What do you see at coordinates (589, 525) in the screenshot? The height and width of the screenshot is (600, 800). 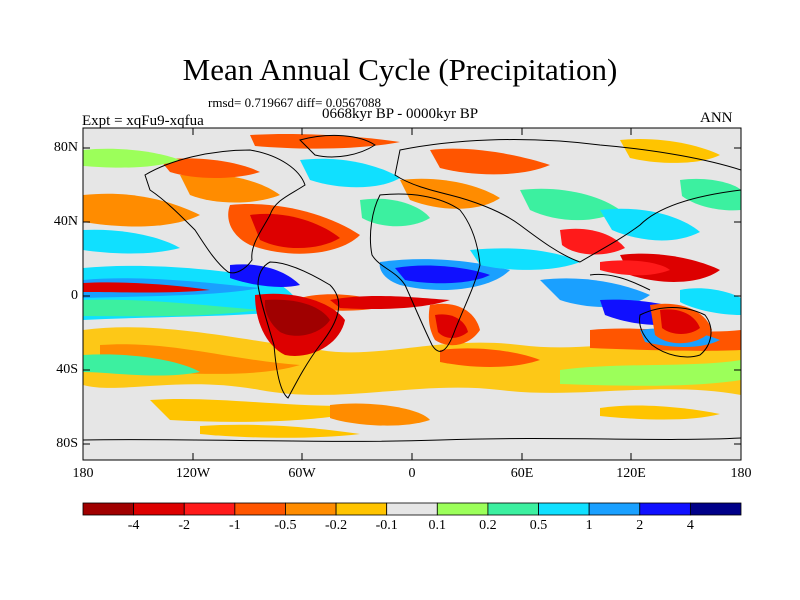 I see `colorbar-label: 1` at bounding box center [589, 525].